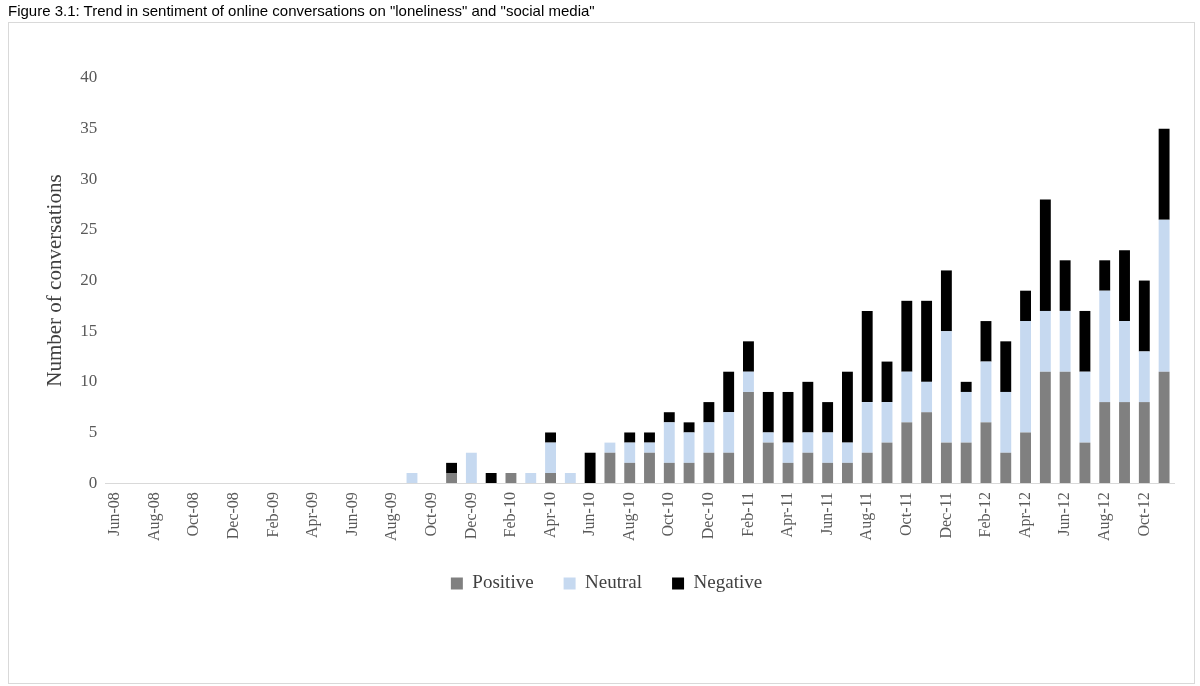 Image resolution: width=1200 pixels, height=686 pixels. Describe the element at coordinates (510, 515) in the screenshot. I see `x-tick-label: Feb-10` at that location.